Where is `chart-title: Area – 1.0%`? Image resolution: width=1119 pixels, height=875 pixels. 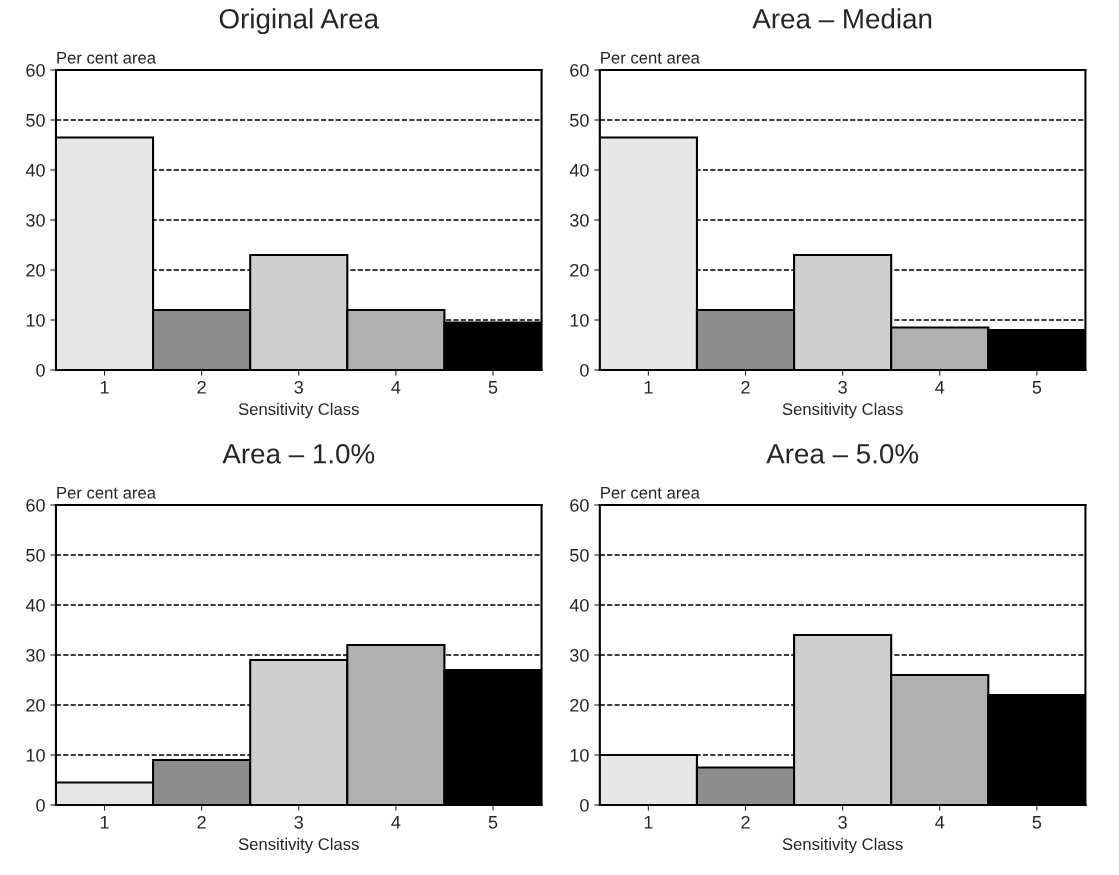 chart-title: Area – 1.0% is located at coordinates (298, 453).